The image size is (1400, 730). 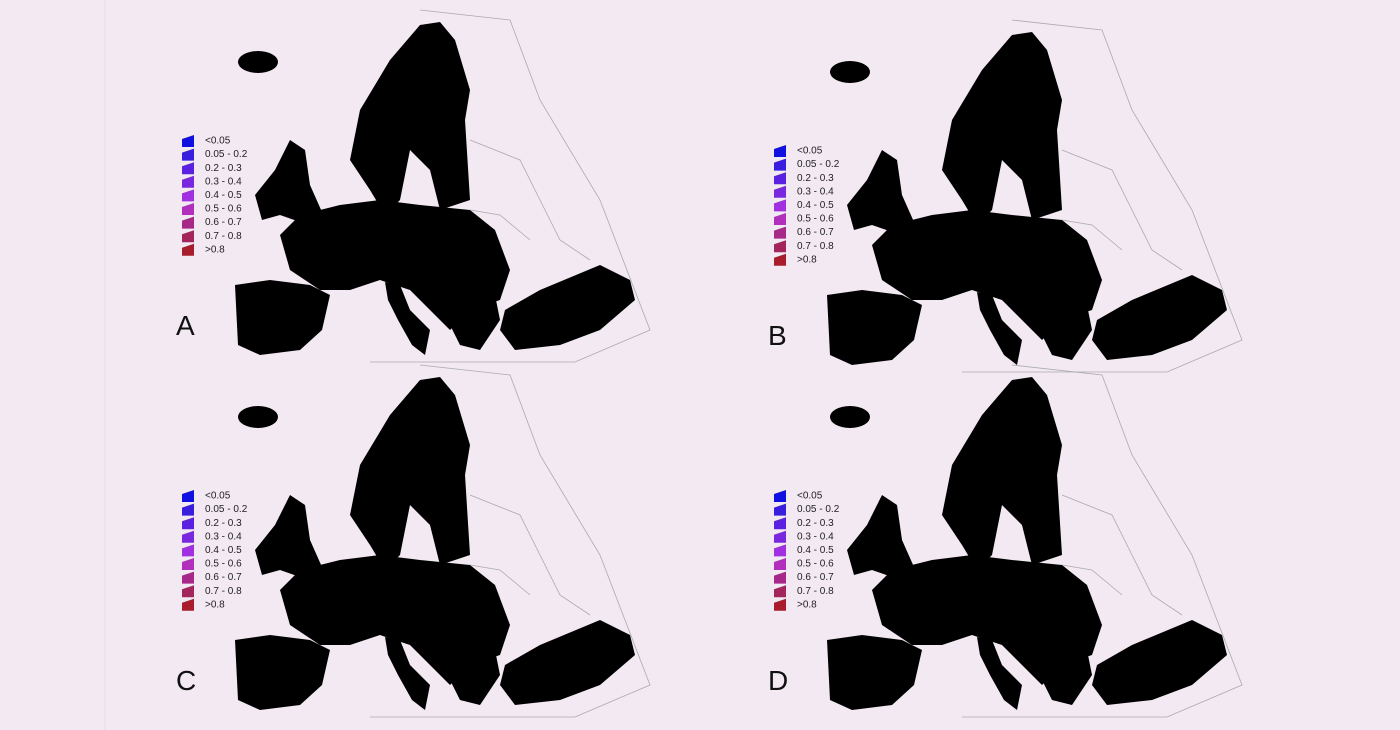 I want to click on panel-letter: D, so click(x=778, y=680).